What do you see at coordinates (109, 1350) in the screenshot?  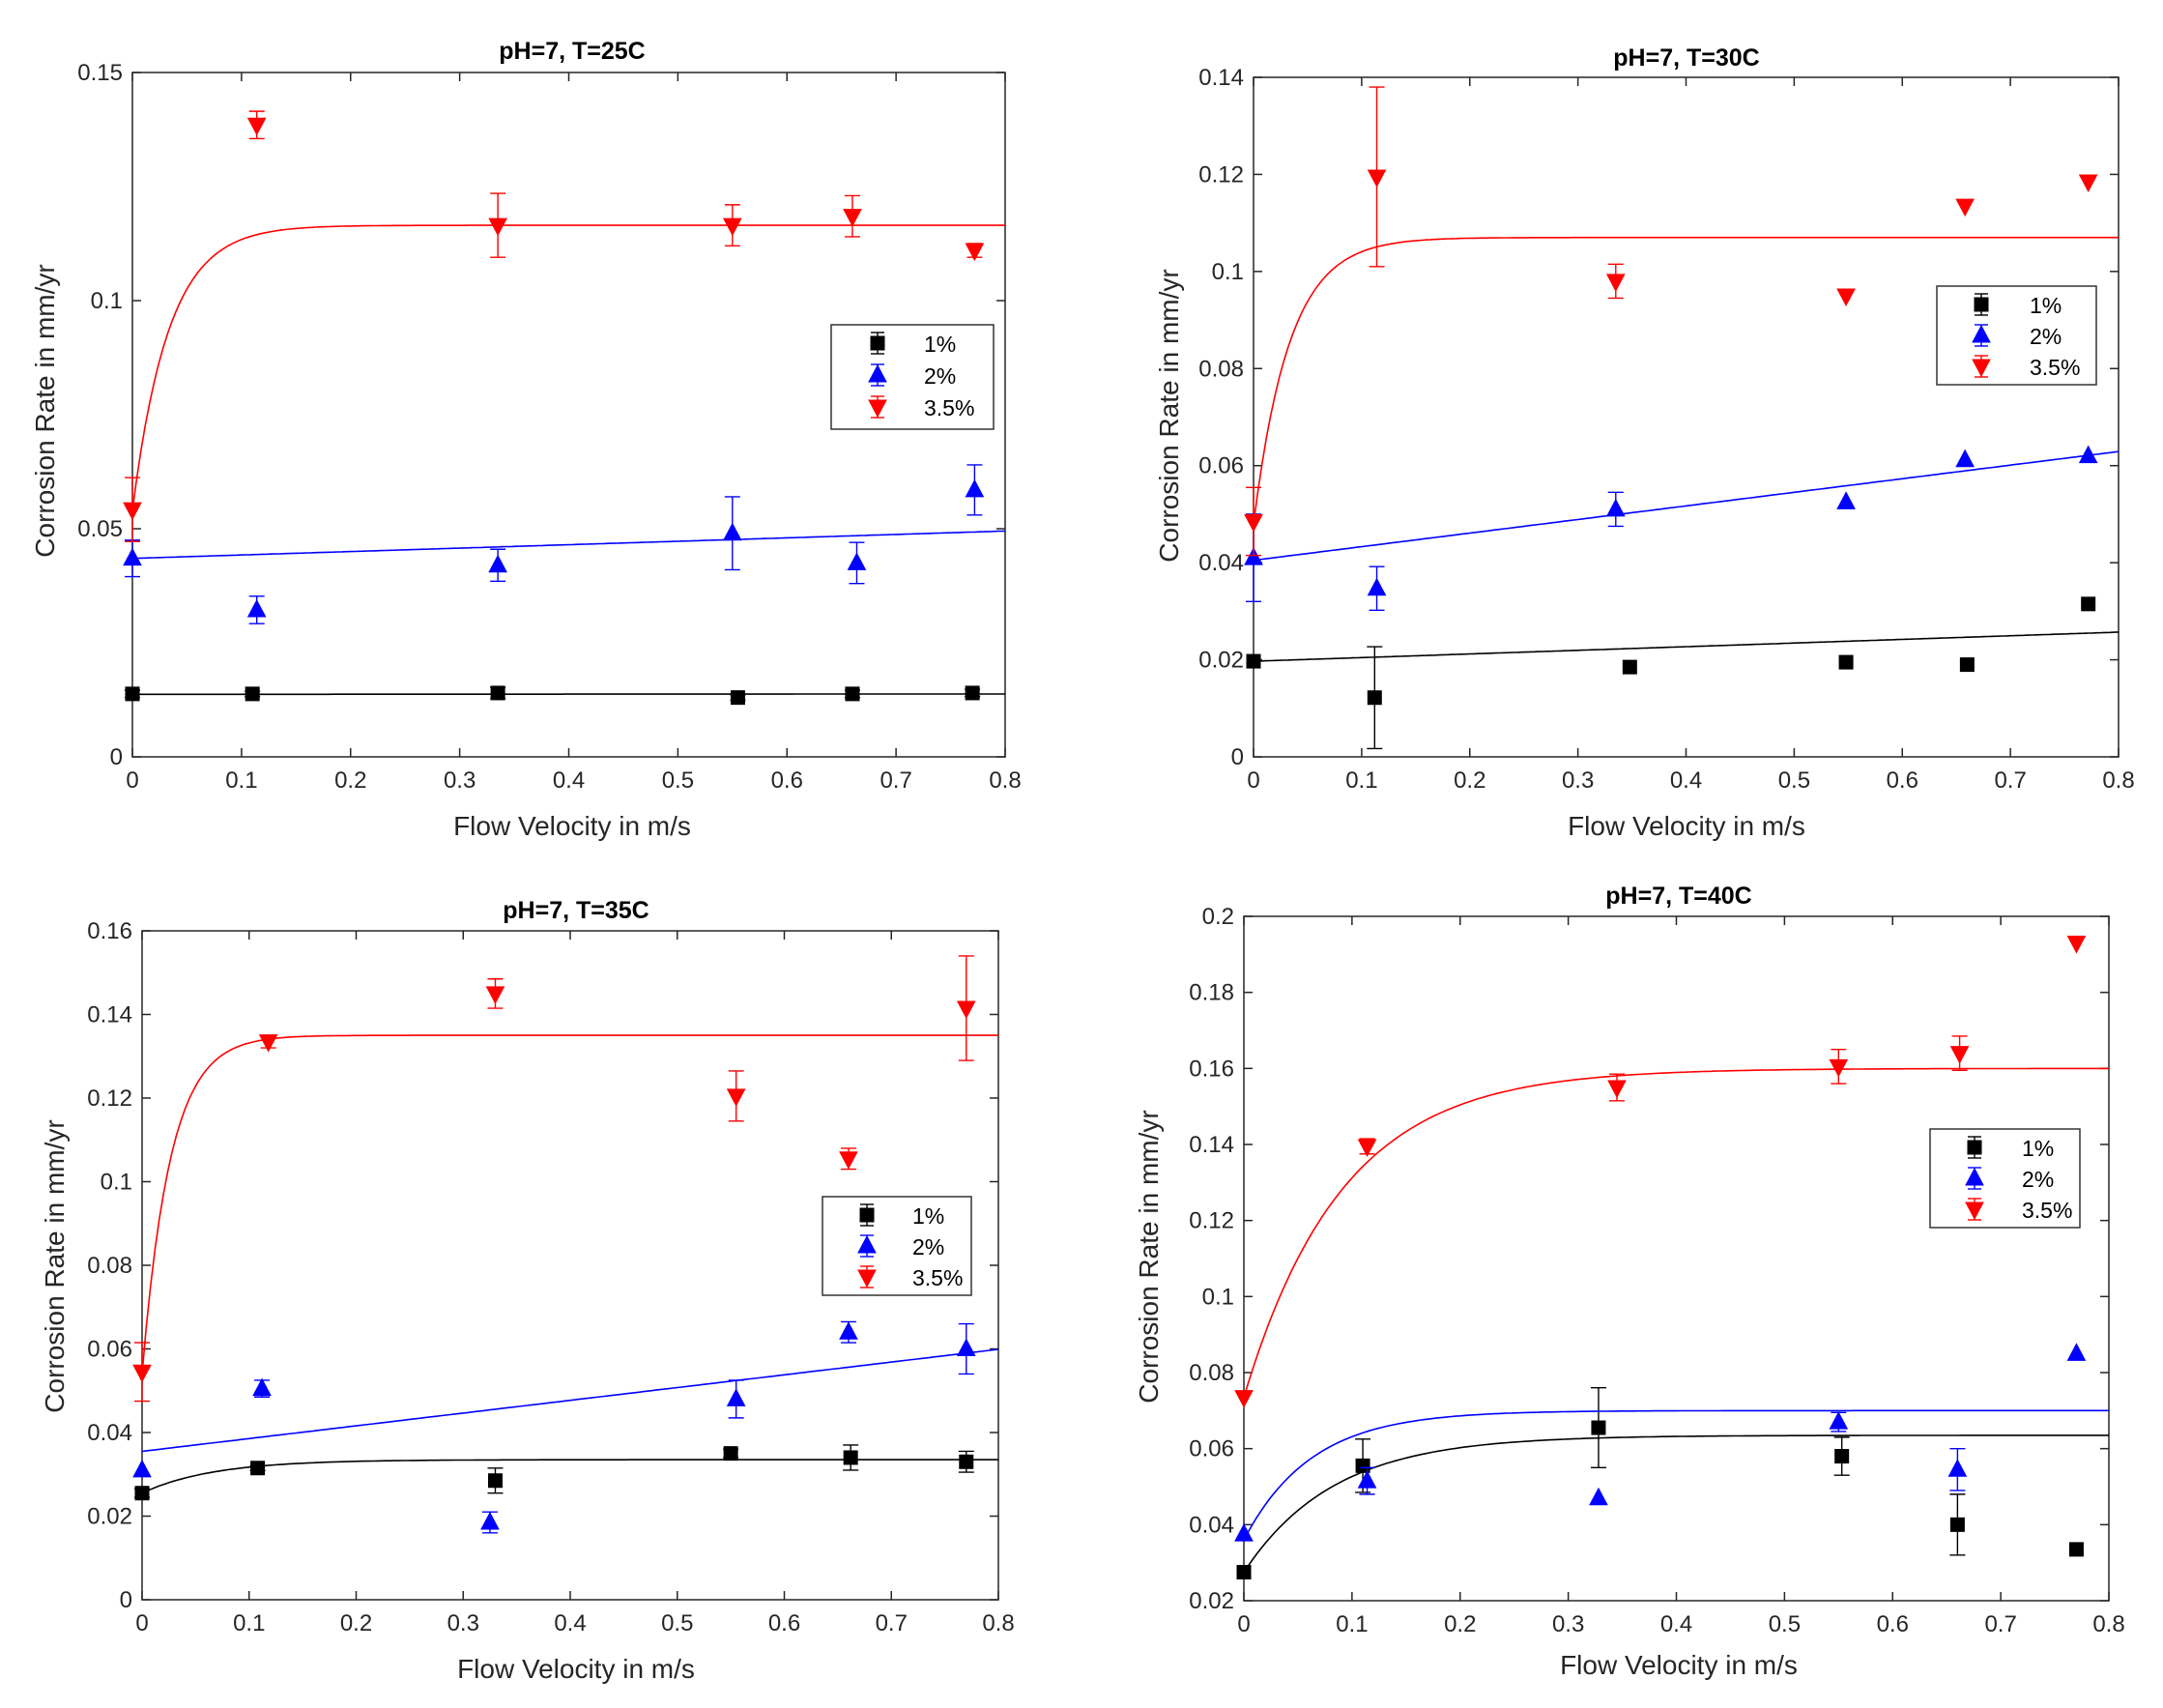 I see `y-tick-label: 0.06` at bounding box center [109, 1350].